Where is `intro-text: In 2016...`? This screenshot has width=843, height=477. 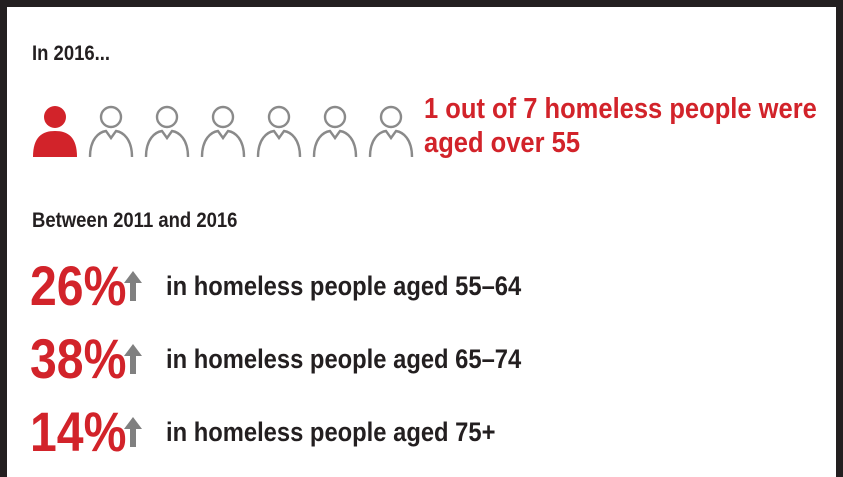 intro-text: In 2016... is located at coordinates (71, 53).